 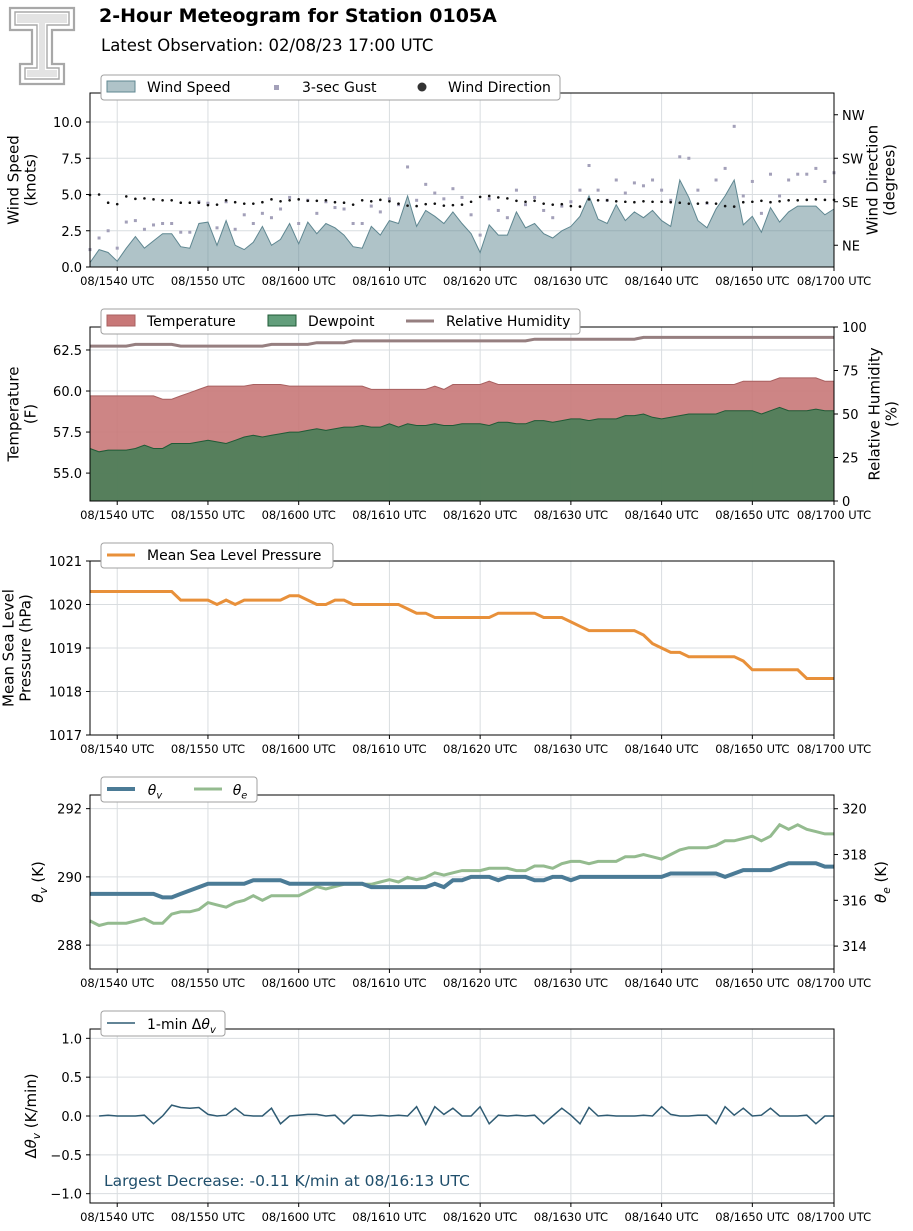 I want to click on legend-label: θe, so click(x=240, y=792).